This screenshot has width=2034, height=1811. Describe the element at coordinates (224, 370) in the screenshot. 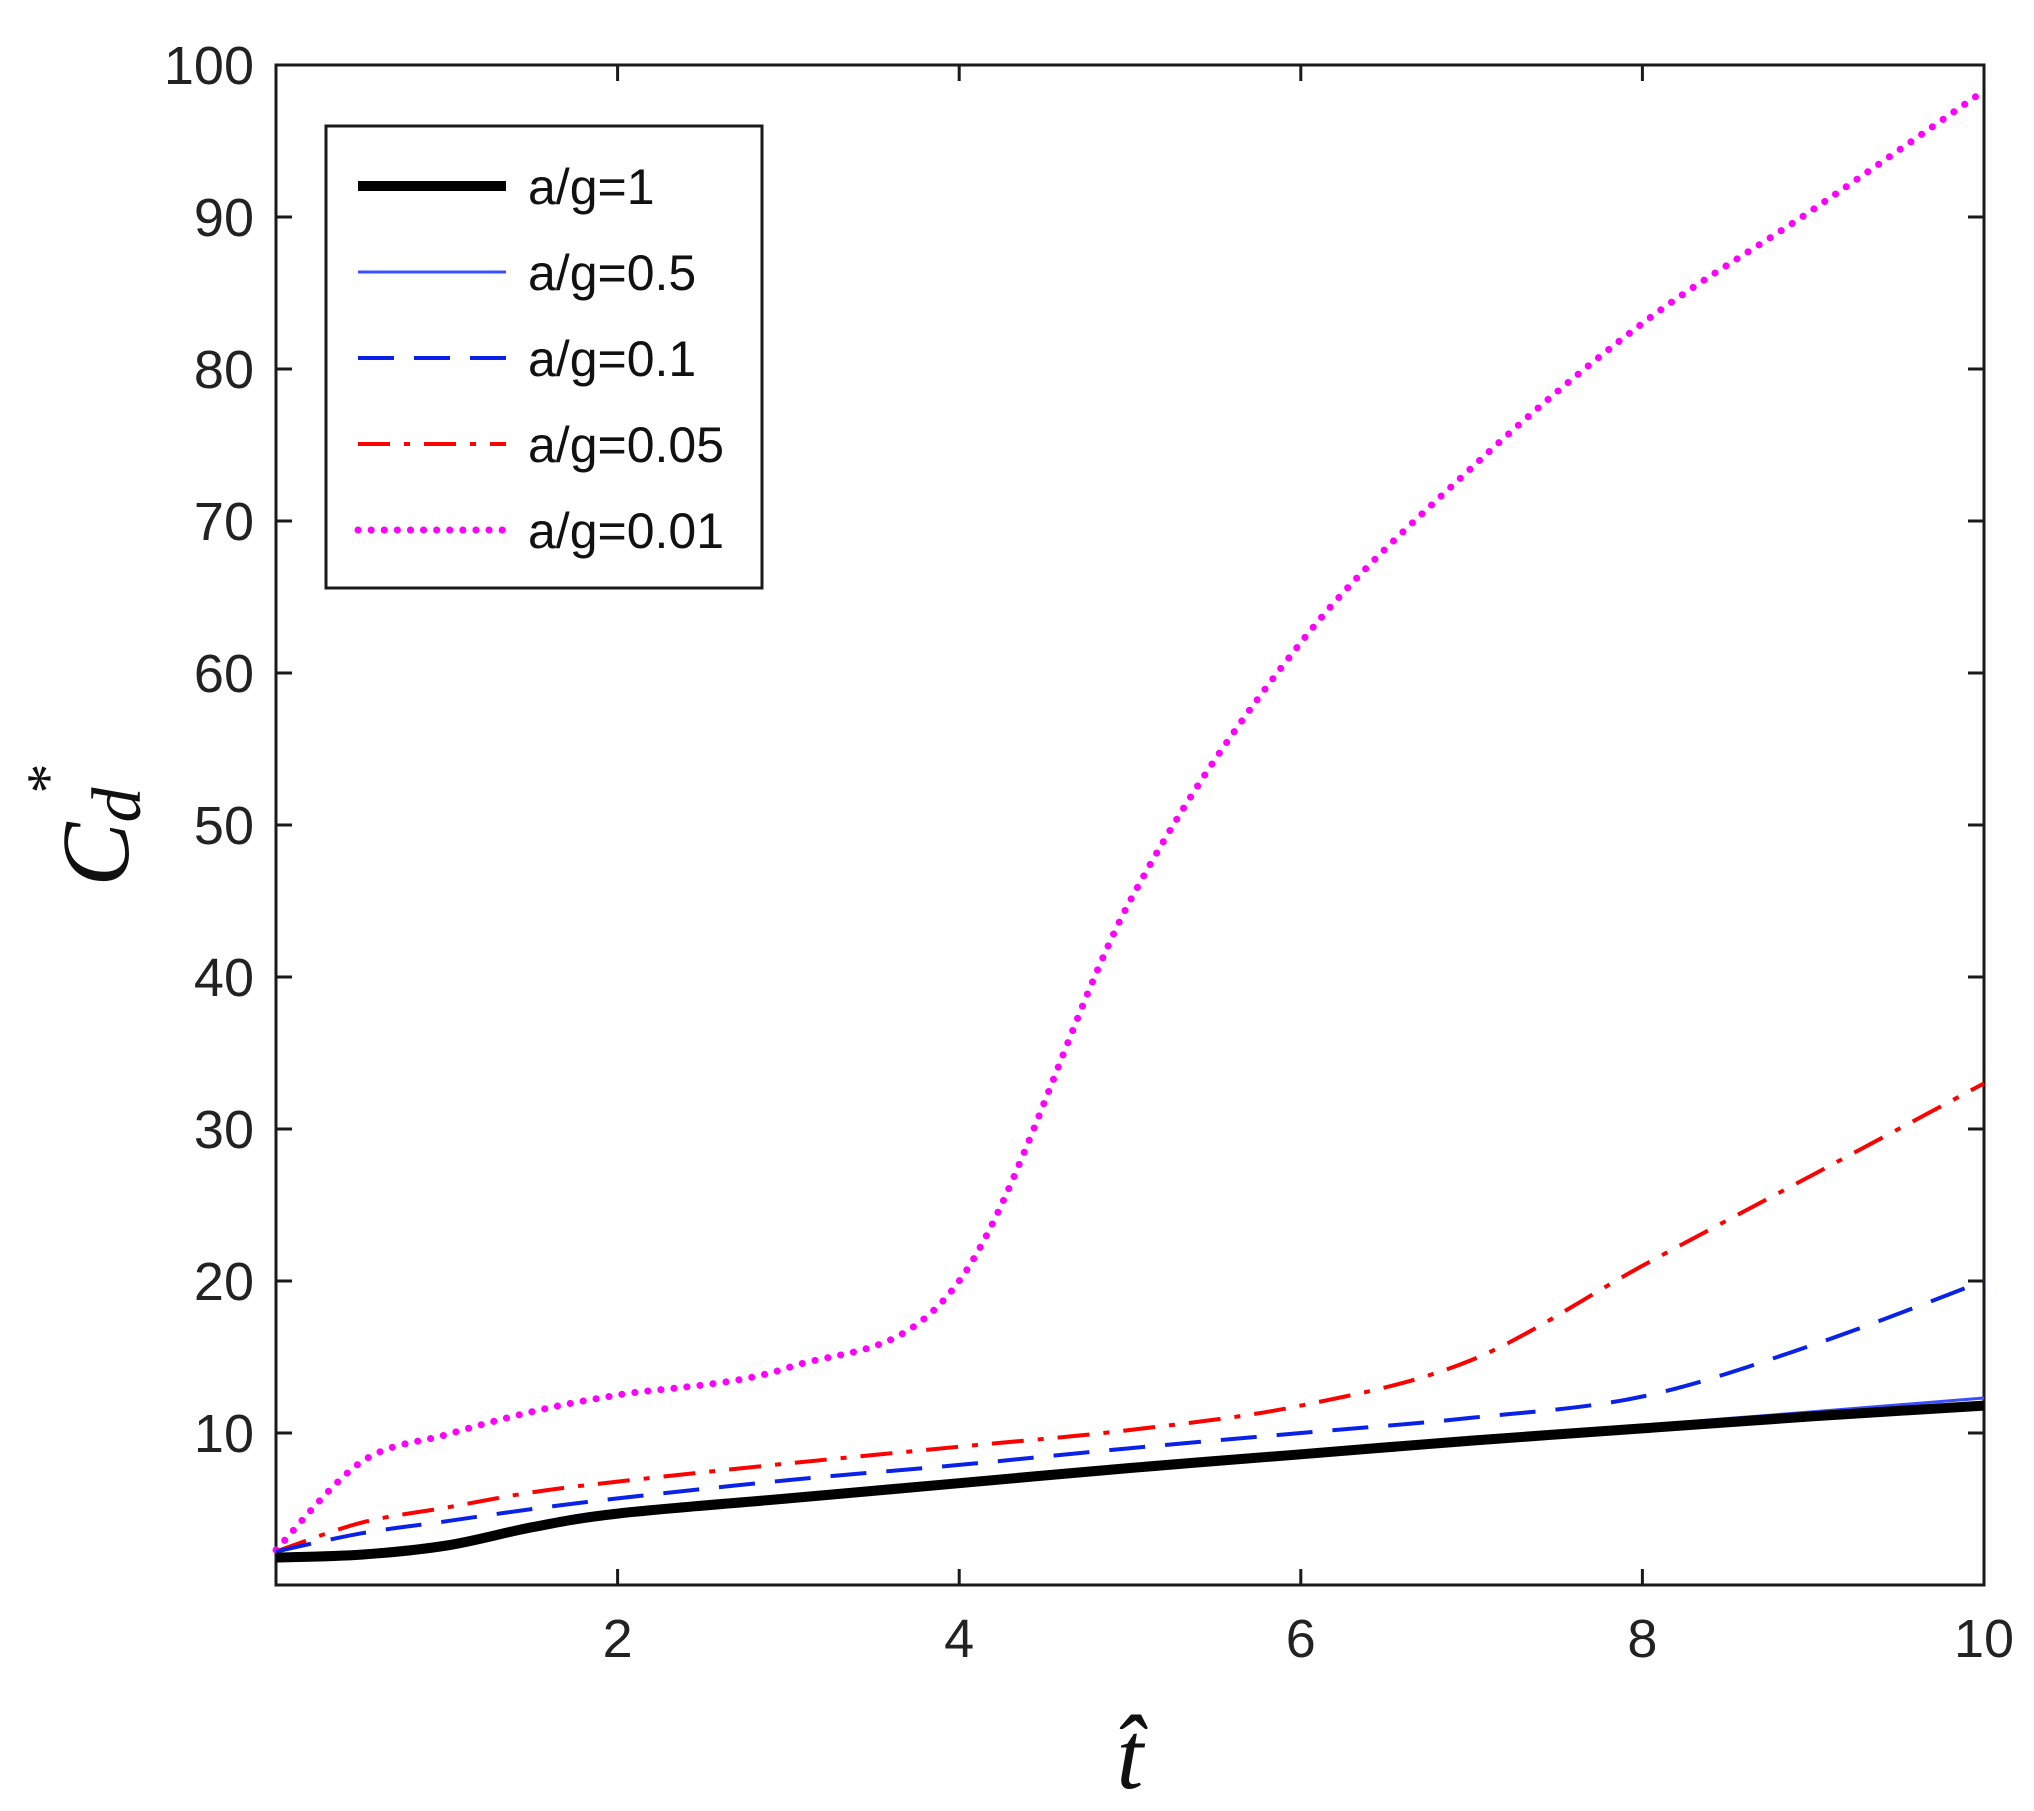

I see `y-tick-label: 80` at that location.